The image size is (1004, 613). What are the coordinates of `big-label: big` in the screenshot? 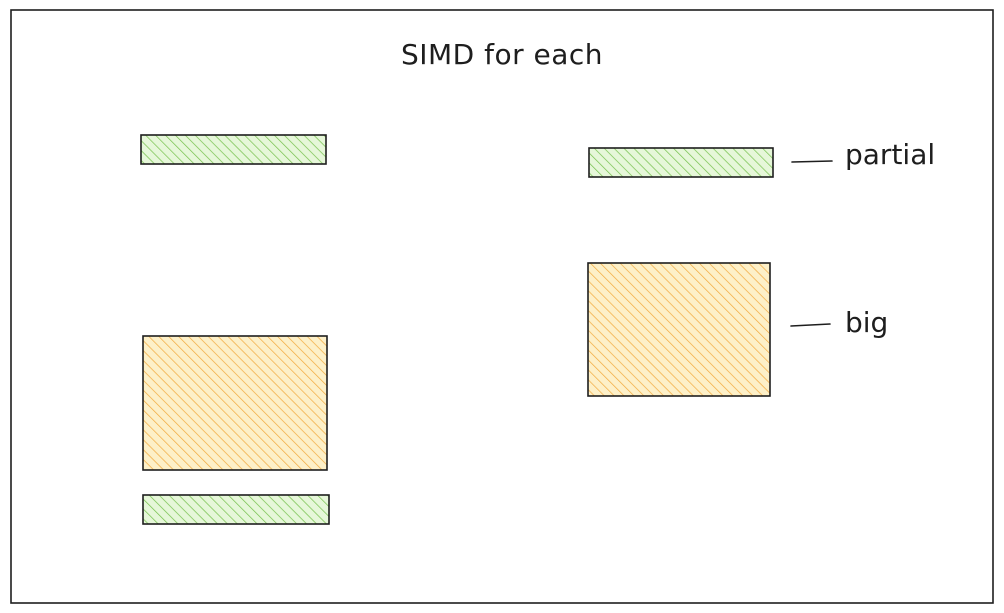 It's located at (867, 322).